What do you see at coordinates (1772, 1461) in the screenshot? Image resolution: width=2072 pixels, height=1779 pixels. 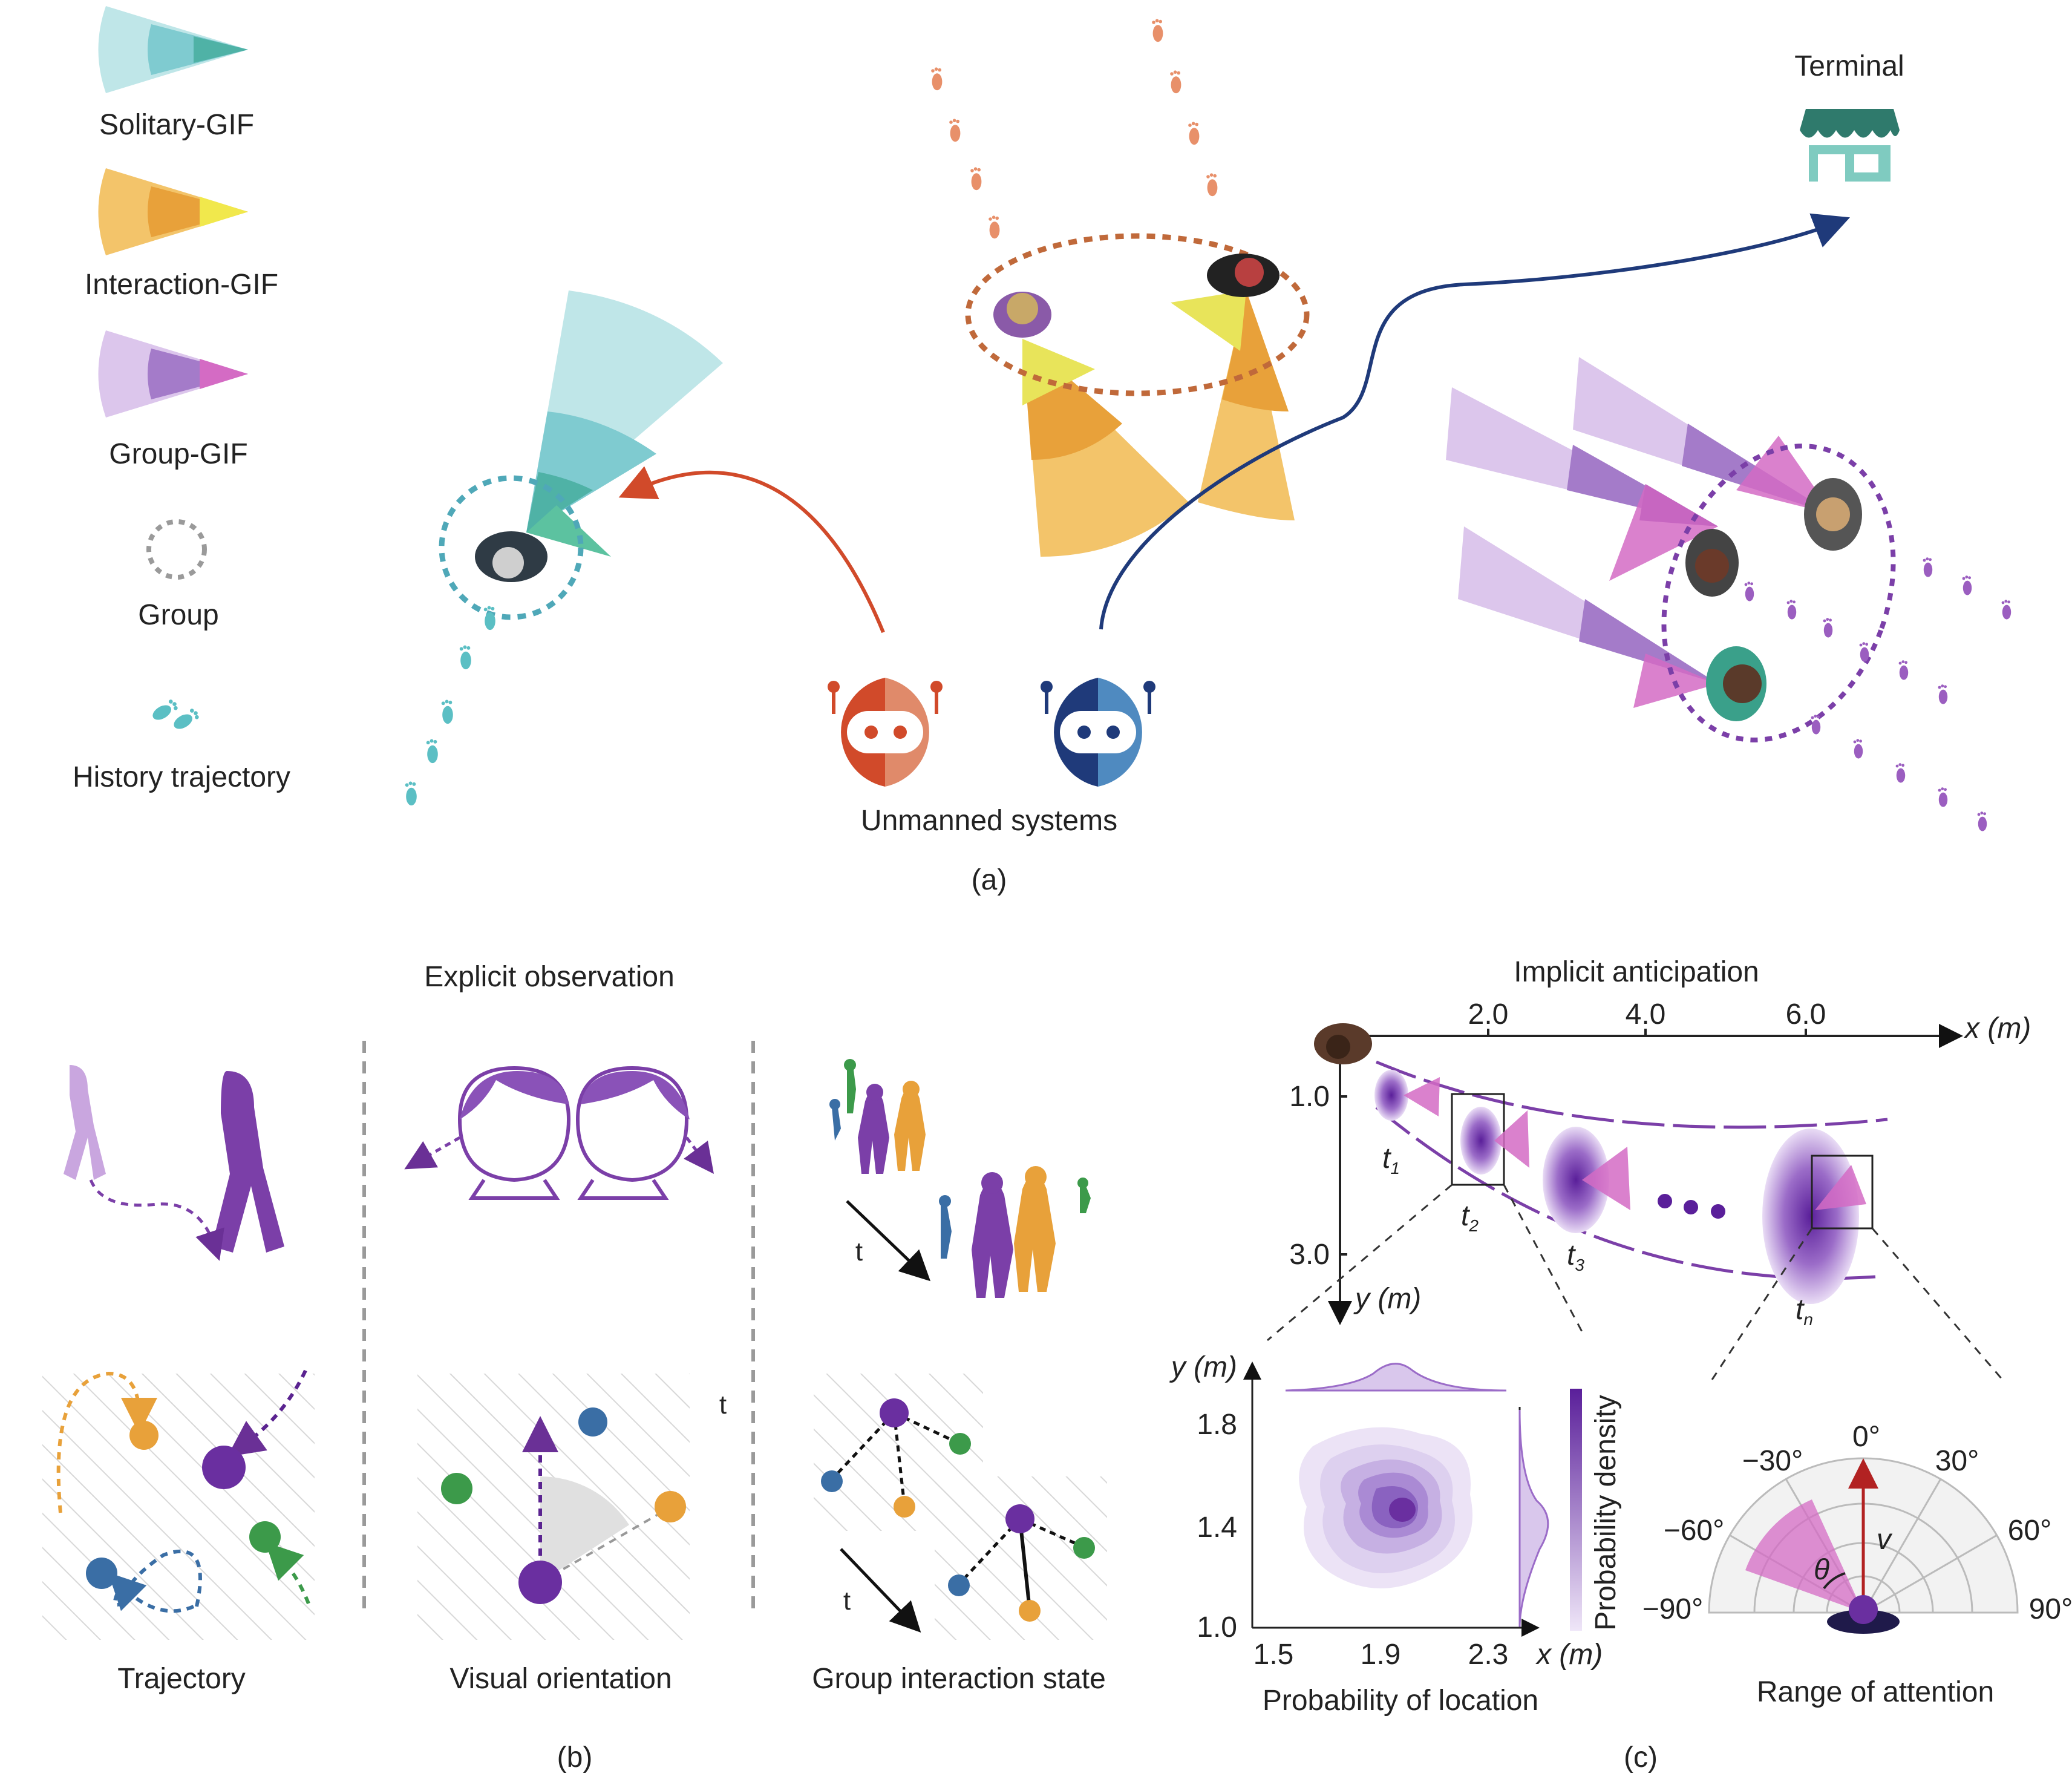 I see `polar-angle-neg30: −30°` at bounding box center [1772, 1461].